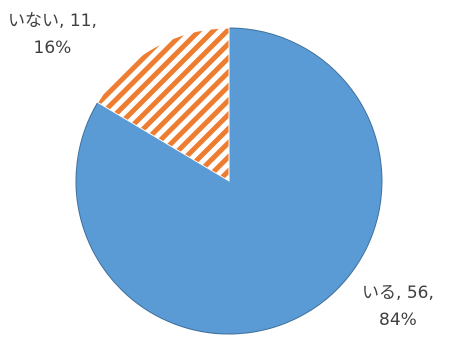  Describe the element at coordinates (379, 293) in the screenshot. I see `data-label-iru-name: いる` at that location.